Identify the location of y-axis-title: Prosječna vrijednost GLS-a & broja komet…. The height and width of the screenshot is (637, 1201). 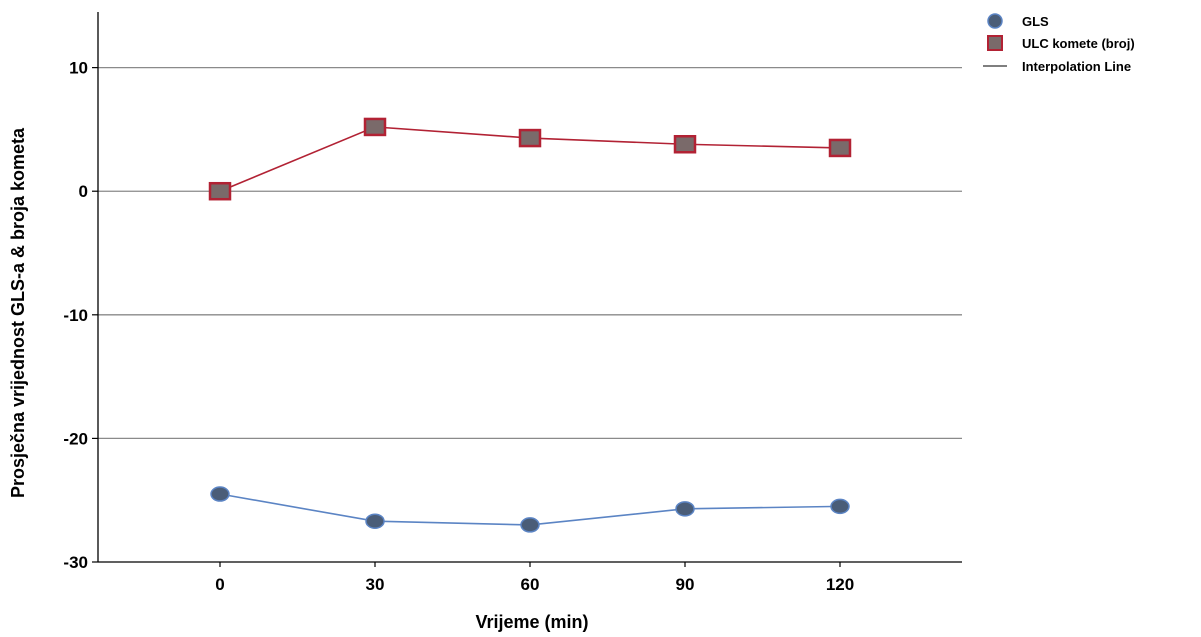
(18, 312).